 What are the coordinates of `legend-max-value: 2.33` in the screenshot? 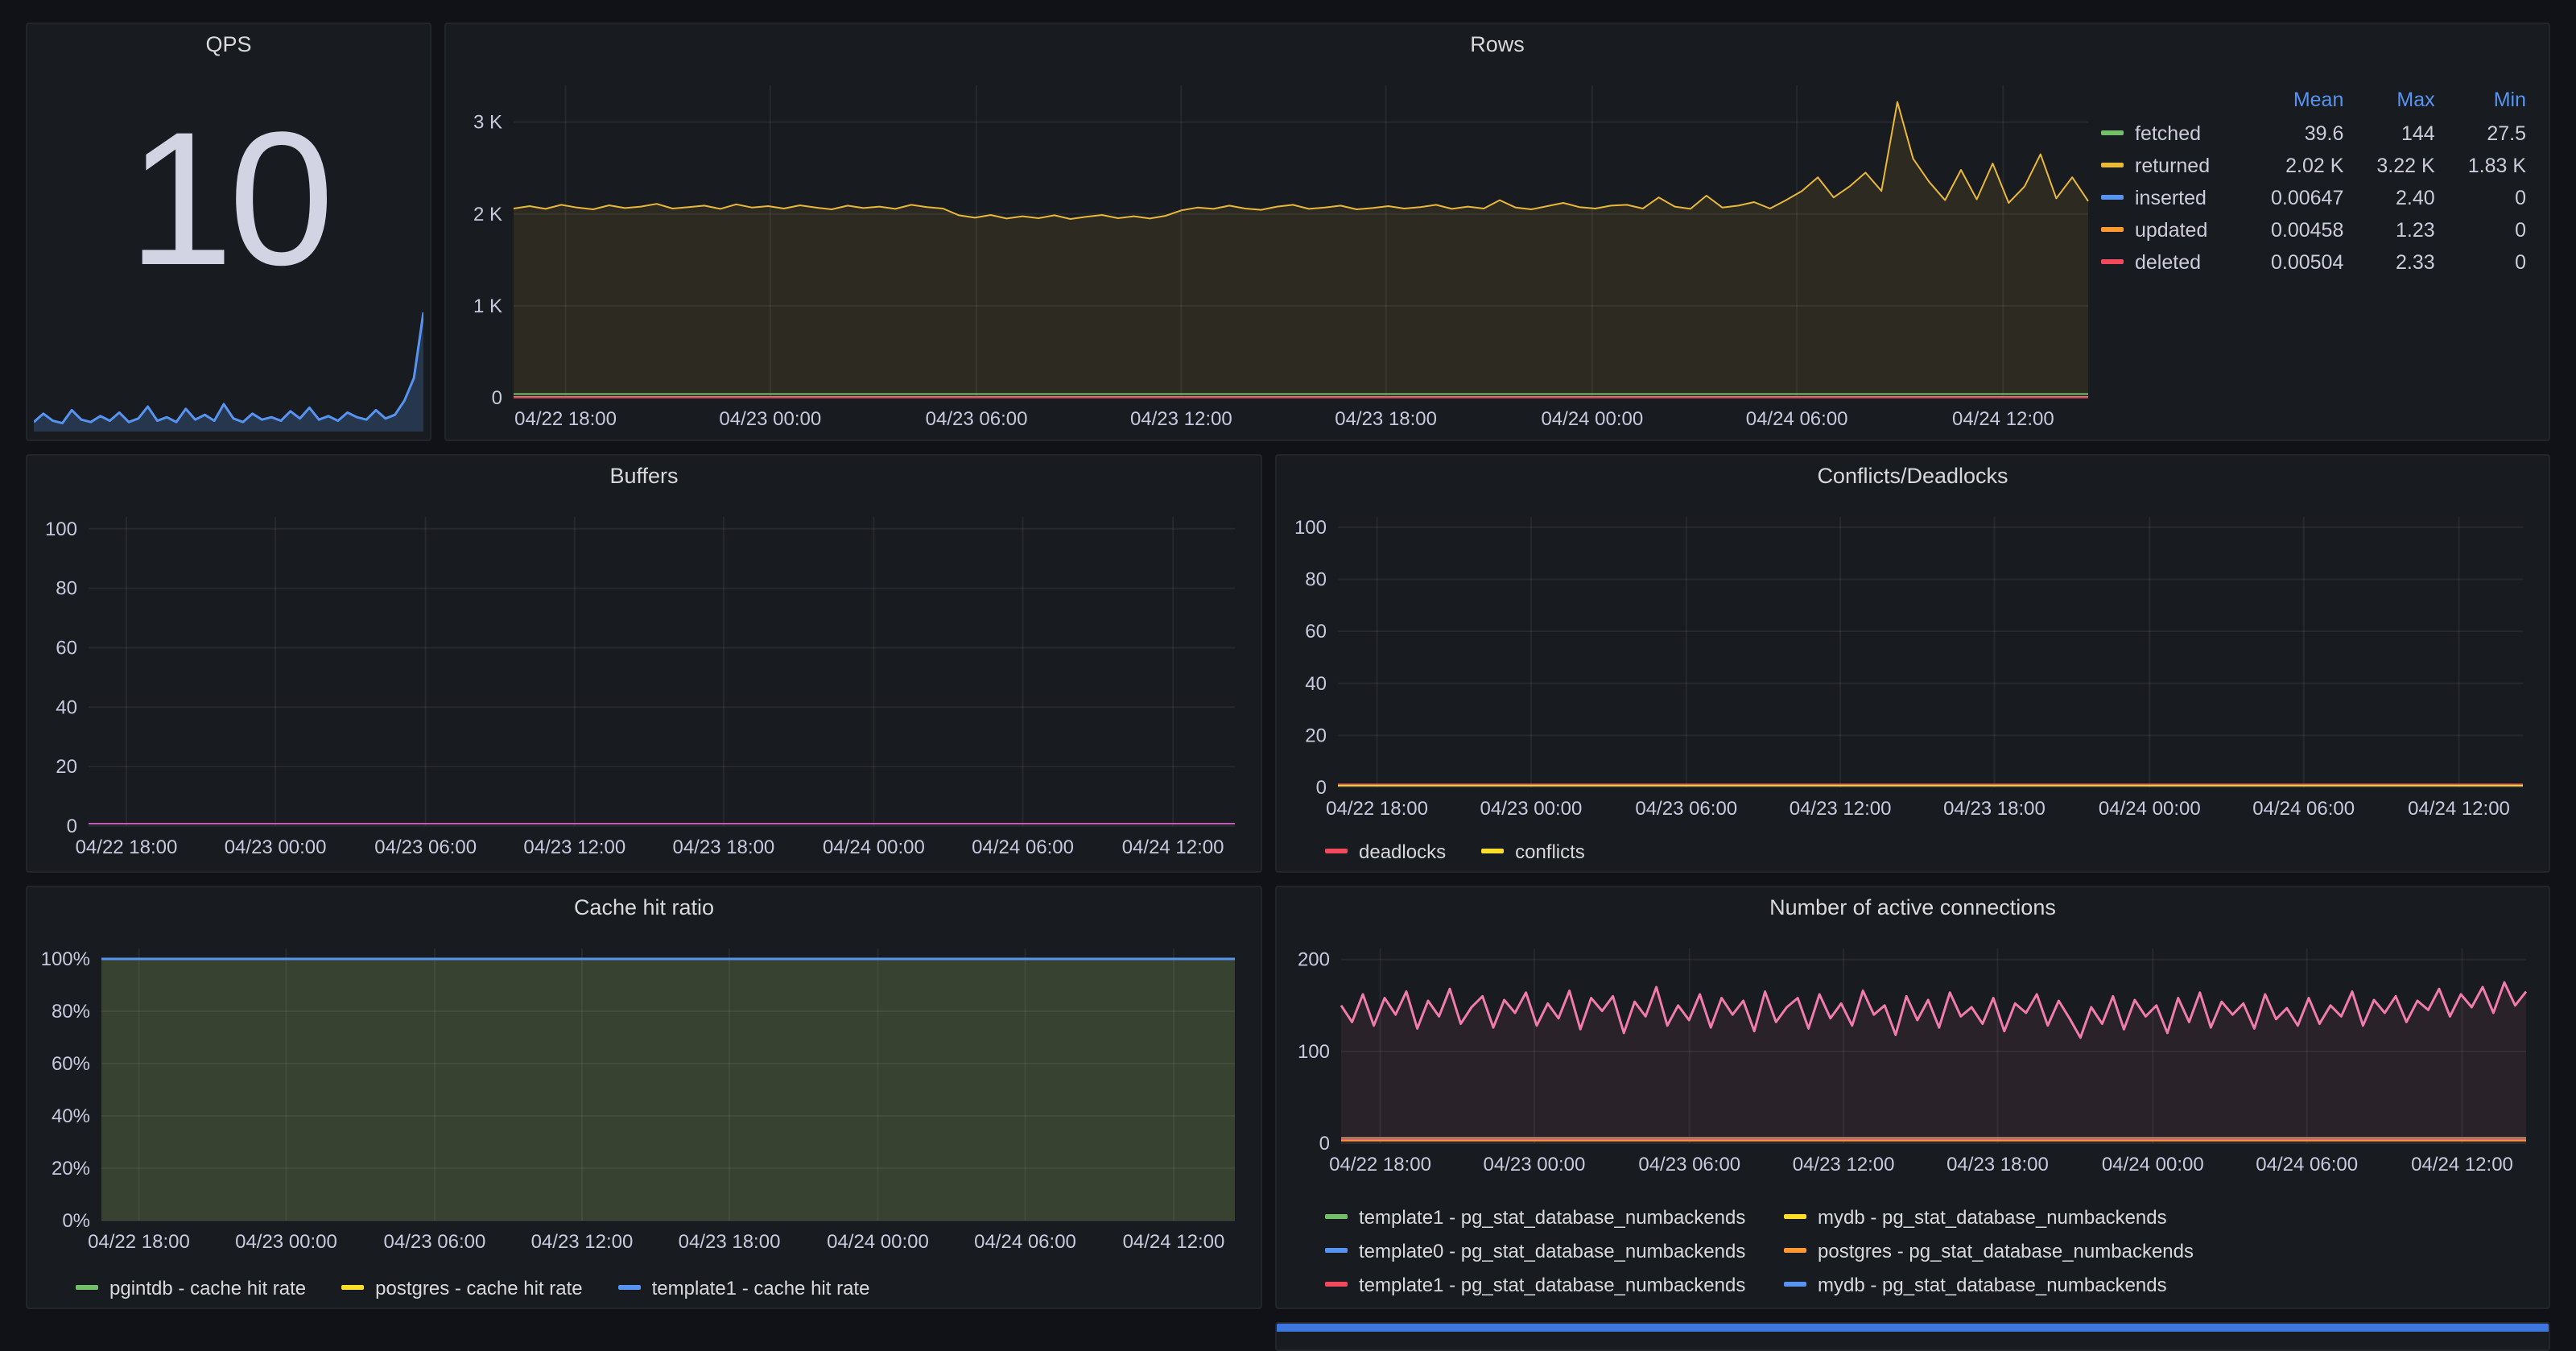 It's located at (2415, 262).